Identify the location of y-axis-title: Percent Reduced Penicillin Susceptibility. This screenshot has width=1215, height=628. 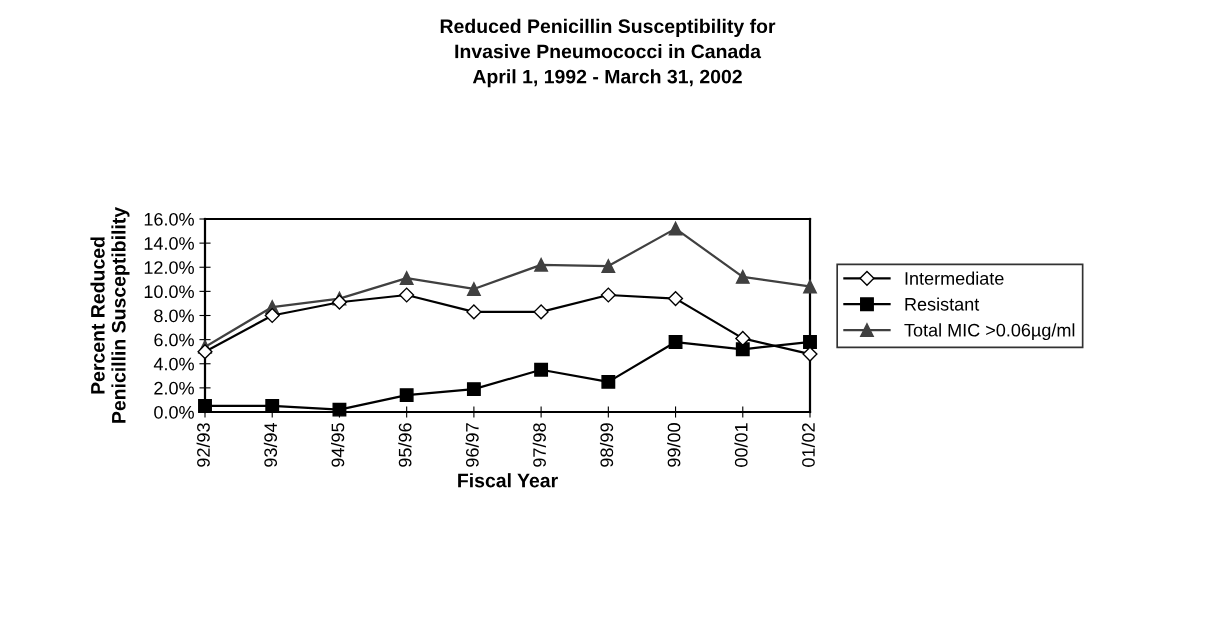
(110, 315).